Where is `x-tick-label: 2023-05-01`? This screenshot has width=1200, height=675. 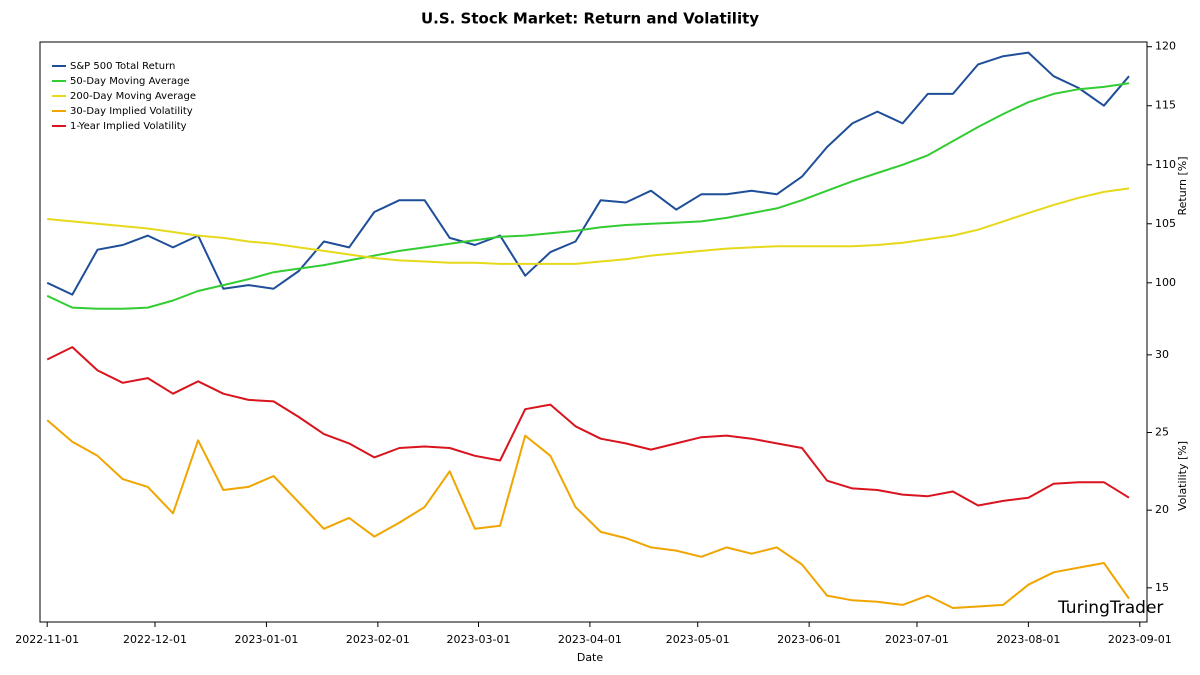
x-tick-label: 2023-05-01 is located at coordinates (698, 639).